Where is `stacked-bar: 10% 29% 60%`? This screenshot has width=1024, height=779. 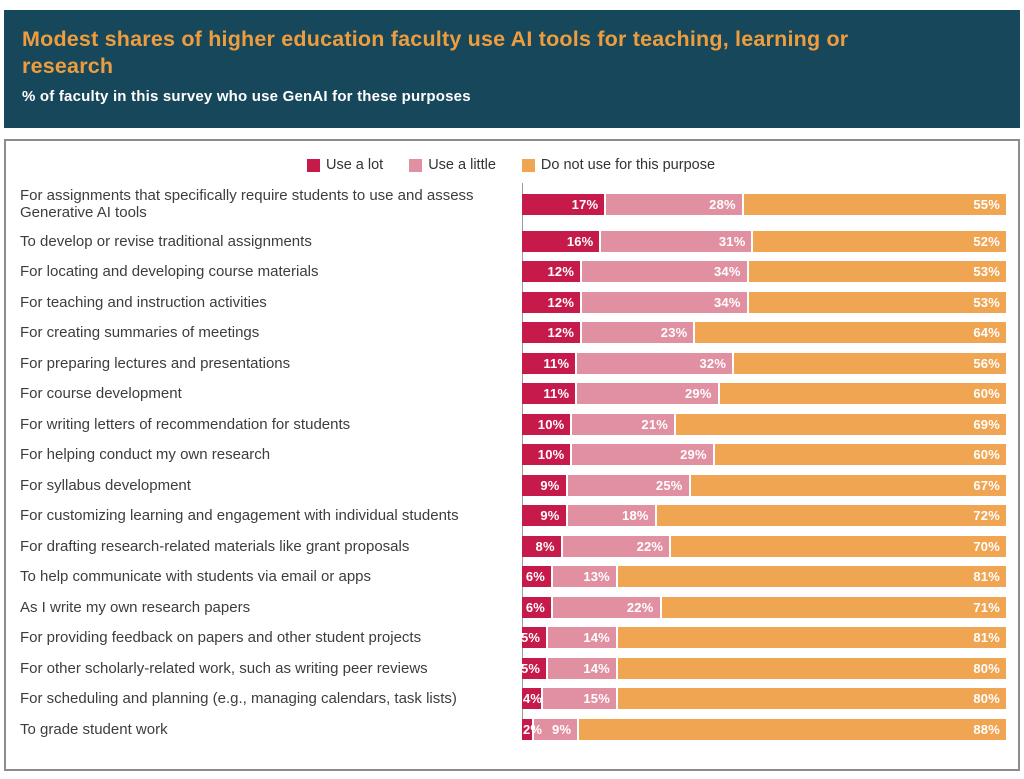 stacked-bar: 10% 29% 60% is located at coordinates (764, 454).